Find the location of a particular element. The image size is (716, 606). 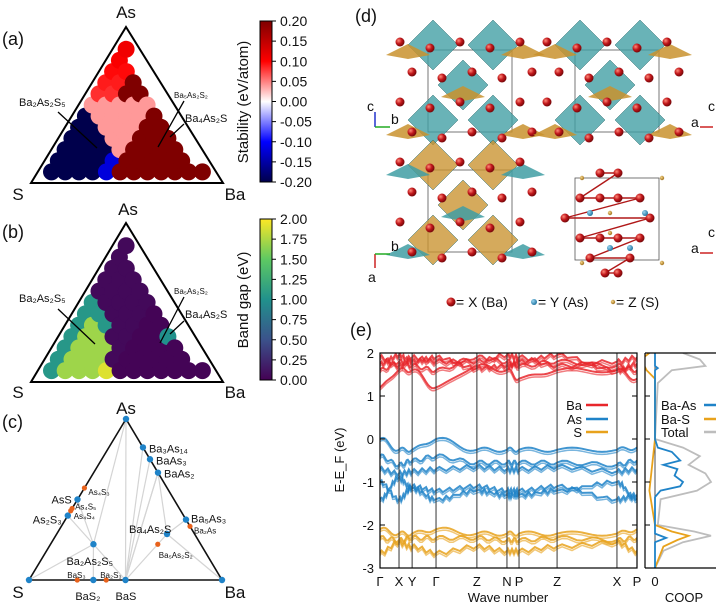

y-axis-label: E-E_F (eV) is located at coordinates (339, 459).